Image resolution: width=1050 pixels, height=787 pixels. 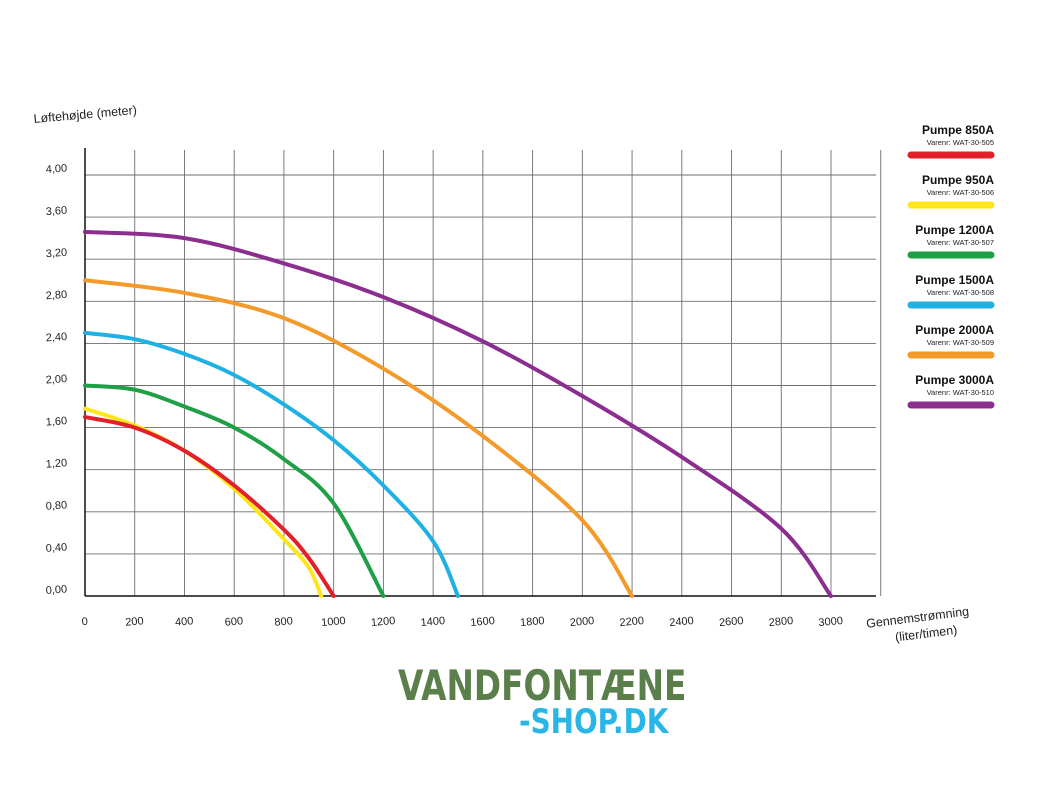 I want to click on x-tick-label: 1000, so click(x=333, y=622).